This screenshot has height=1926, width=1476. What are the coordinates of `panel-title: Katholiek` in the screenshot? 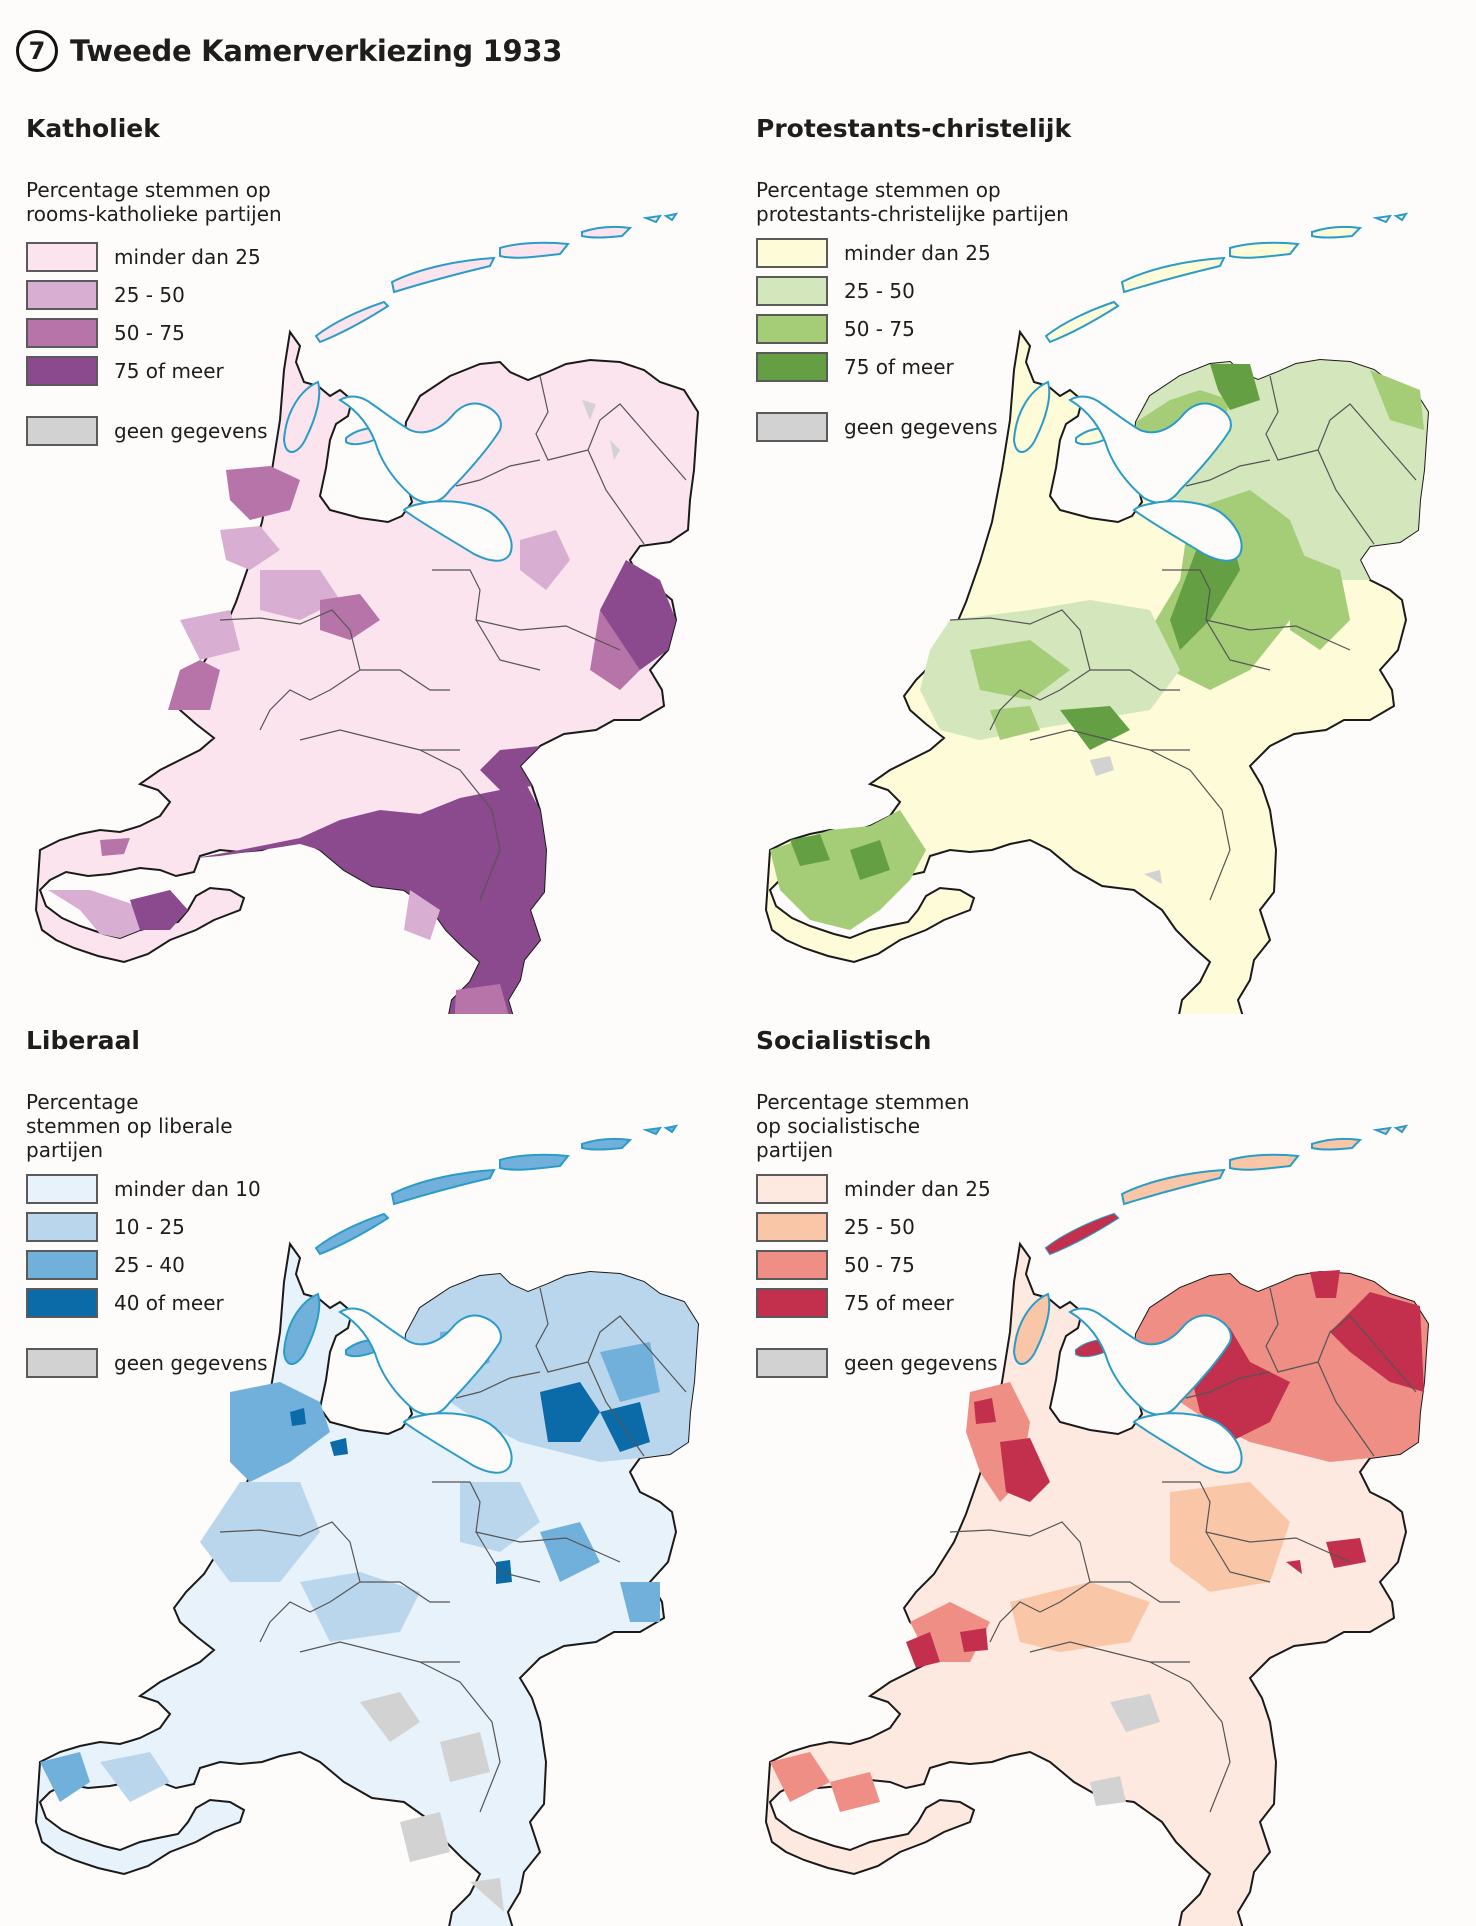 It's located at (93, 128).